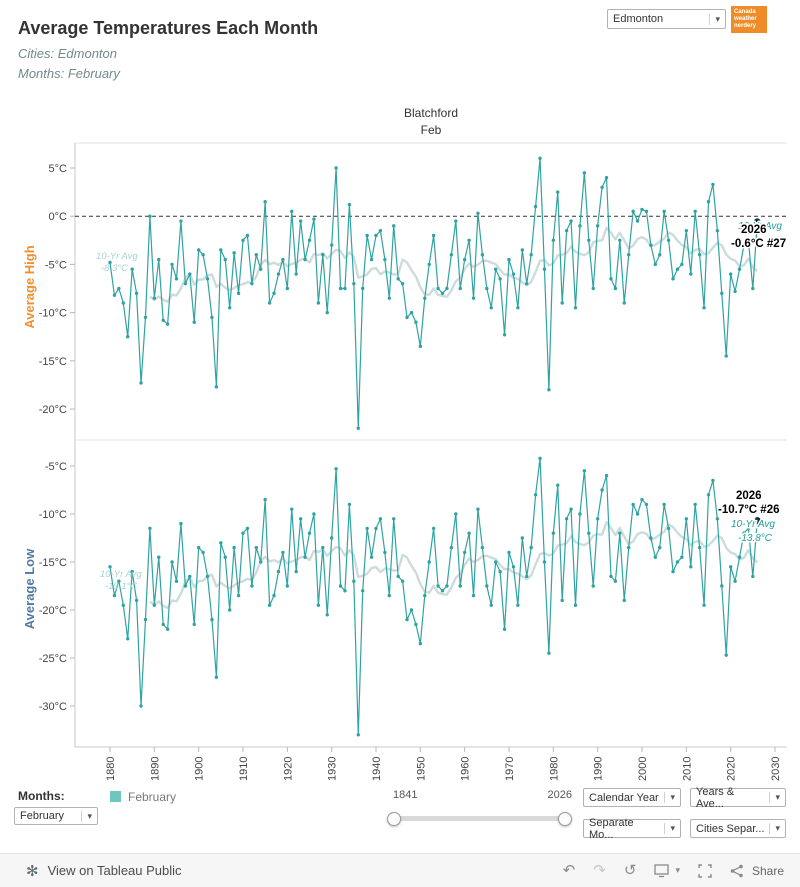 The image size is (800, 887). Describe the element at coordinates (111, 769) in the screenshot. I see `svg-text: 1880` at that location.